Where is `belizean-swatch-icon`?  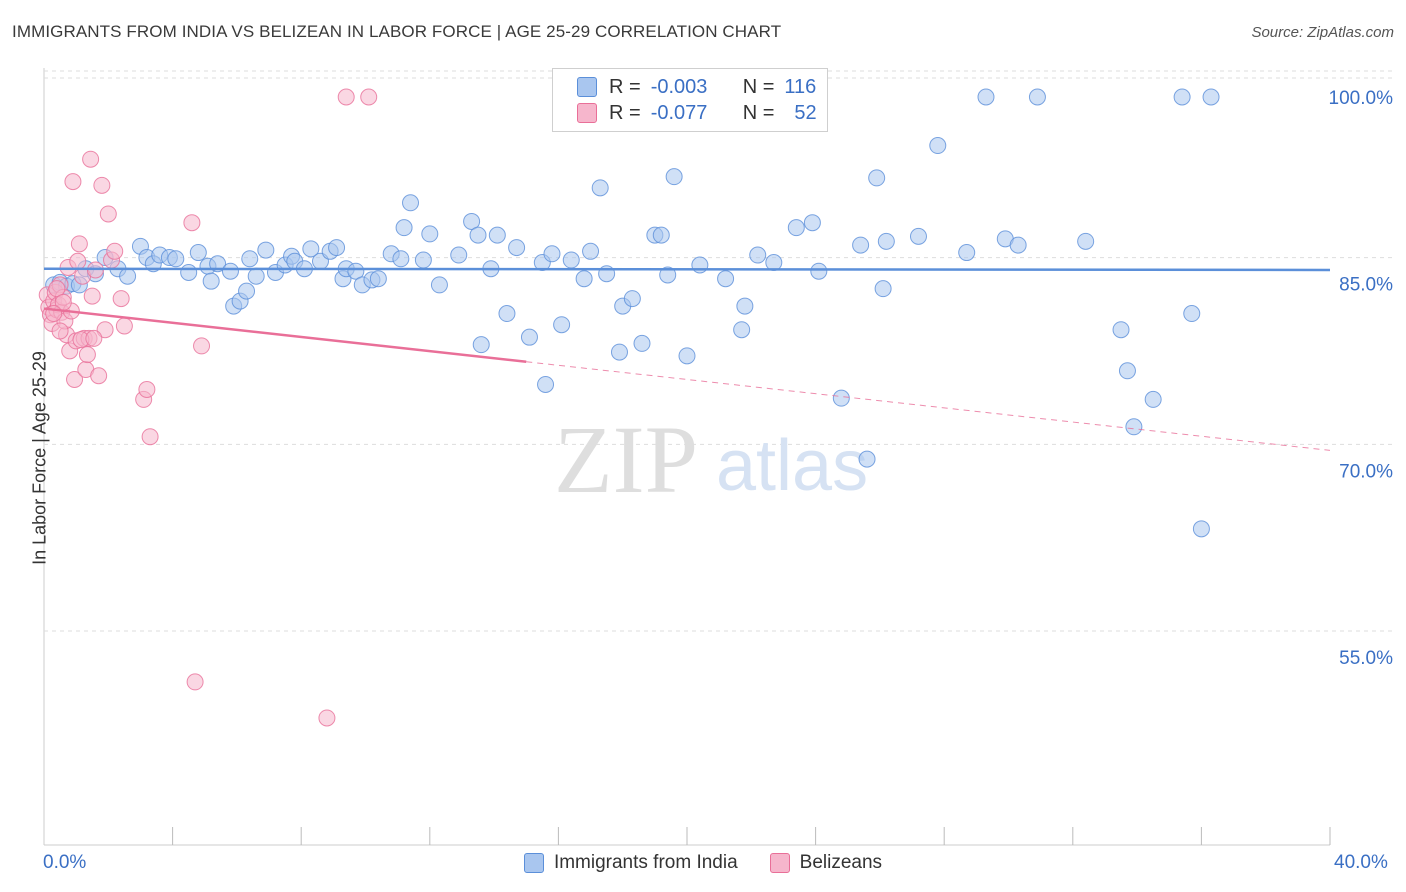 belizean-swatch-icon is located at coordinates (587, 113).